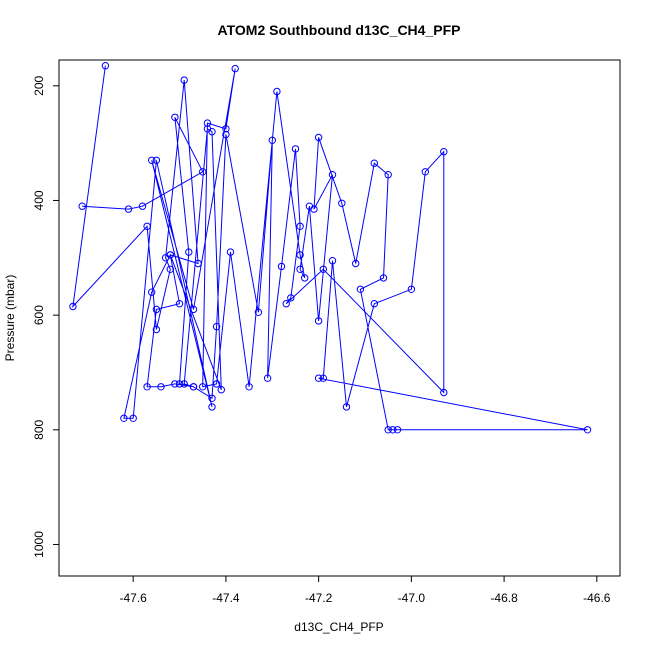 The image size is (650, 650). Describe the element at coordinates (39, 315) in the screenshot. I see `y-tick-label: 600` at that location.